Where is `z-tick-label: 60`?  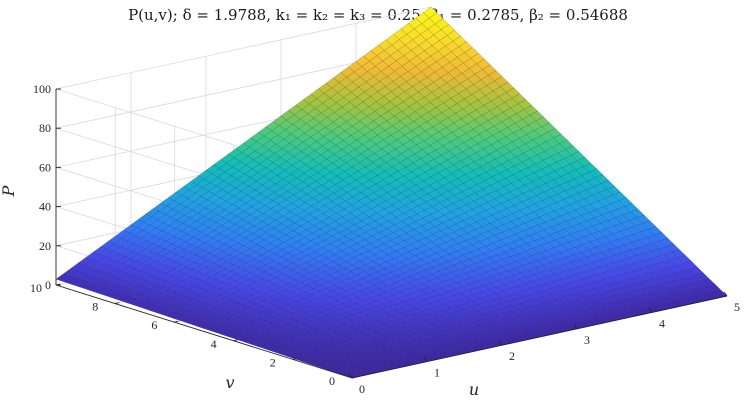
z-tick-label: 60 is located at coordinates (45, 167).